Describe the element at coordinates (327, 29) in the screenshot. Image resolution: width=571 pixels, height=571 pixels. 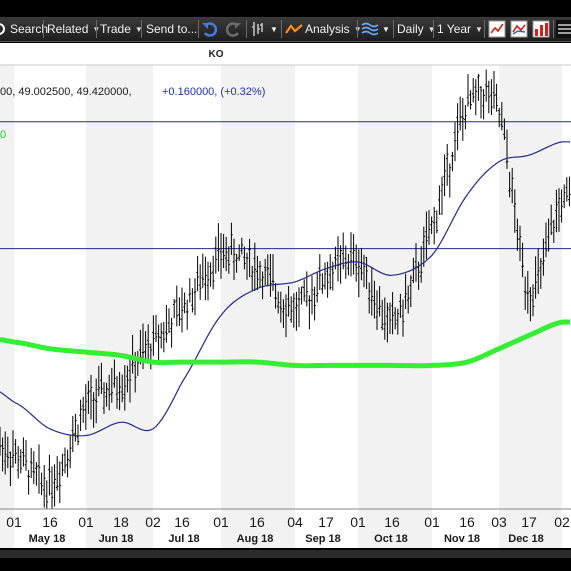
I see `analysis-label: Analysis` at that location.